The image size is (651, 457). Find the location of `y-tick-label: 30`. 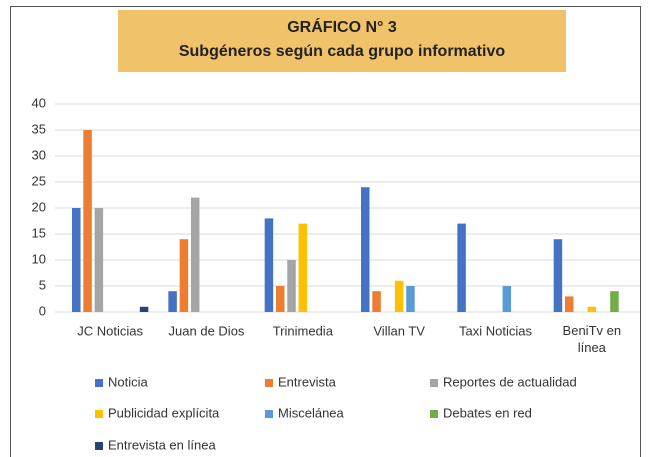

y-tick-label: 30 is located at coordinates (39, 154).